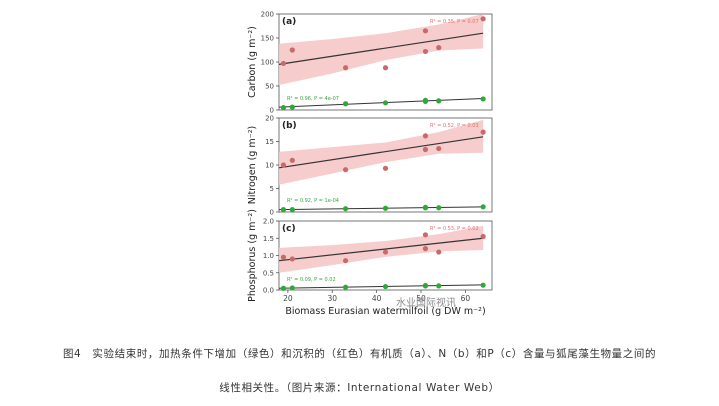 Image resolution: width=719 pixels, height=406 pixels. I want to click on x-tick-label: 40, so click(377, 298).